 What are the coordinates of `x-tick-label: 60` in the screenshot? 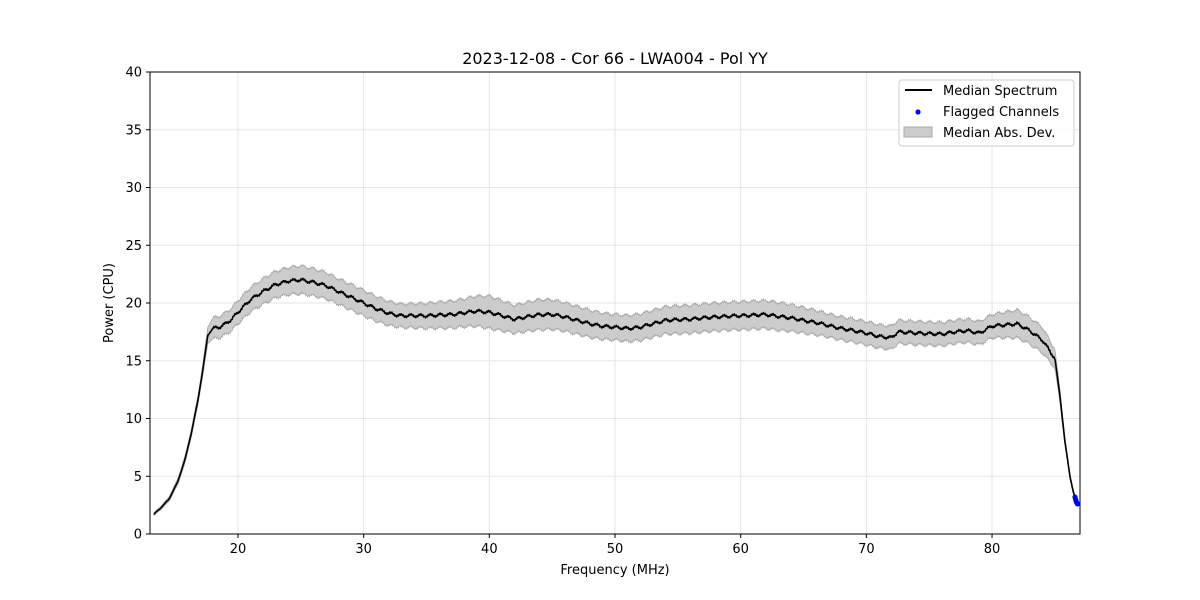 It's located at (740, 549).